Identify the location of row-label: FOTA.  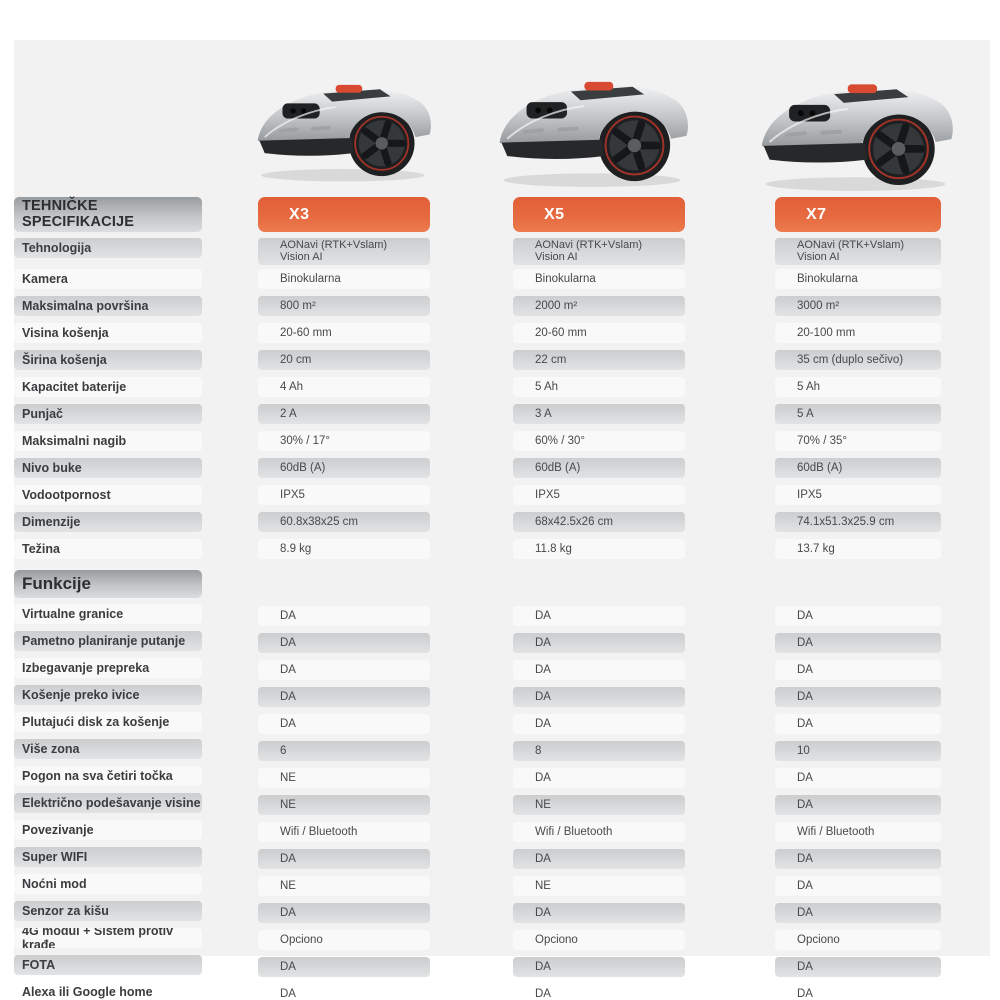
(108, 965).